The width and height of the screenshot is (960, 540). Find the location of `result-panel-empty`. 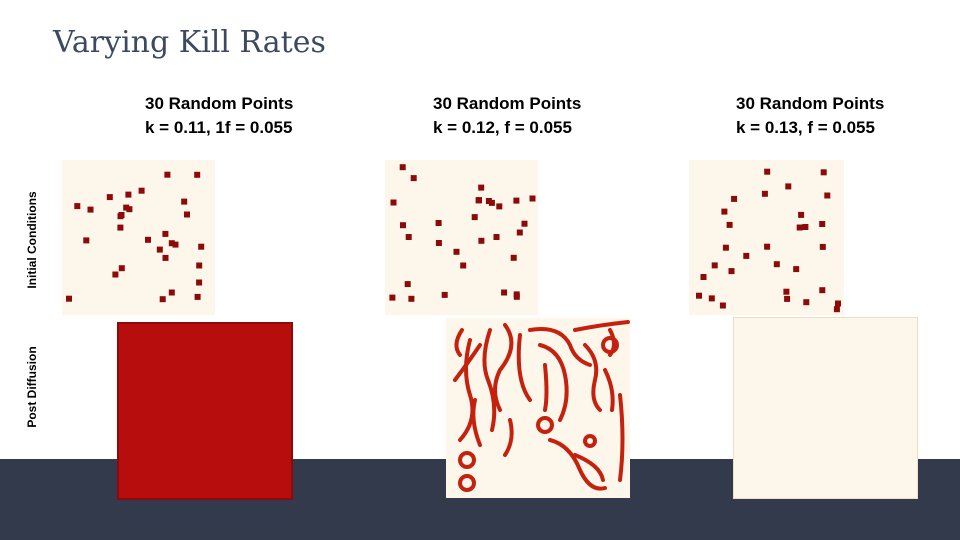

result-panel-empty is located at coordinates (825, 408).